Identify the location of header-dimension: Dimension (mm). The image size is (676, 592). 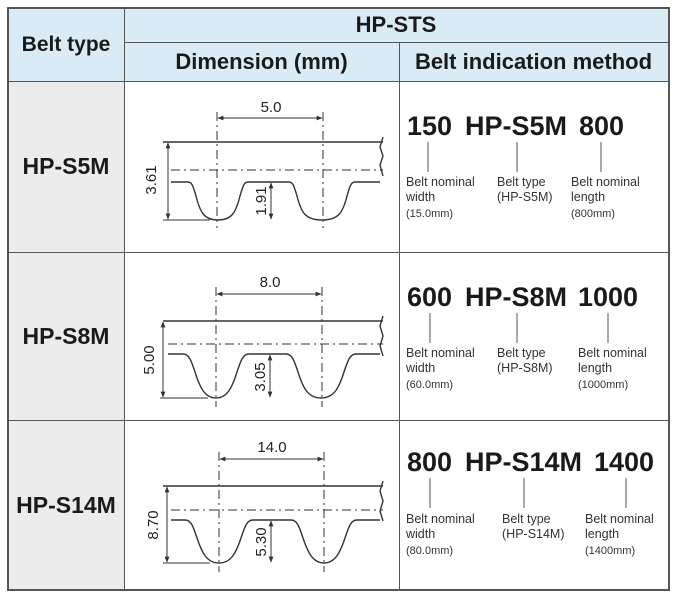
(261, 61).